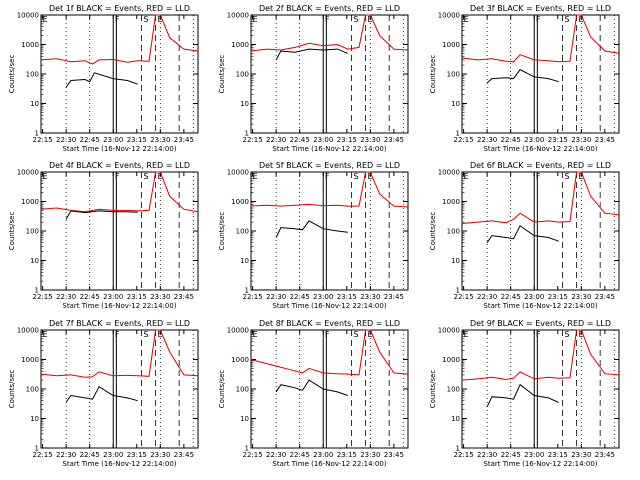  I want to click on panel-title: Det 8f BLACK = Events, RED = LLD, so click(329, 323).